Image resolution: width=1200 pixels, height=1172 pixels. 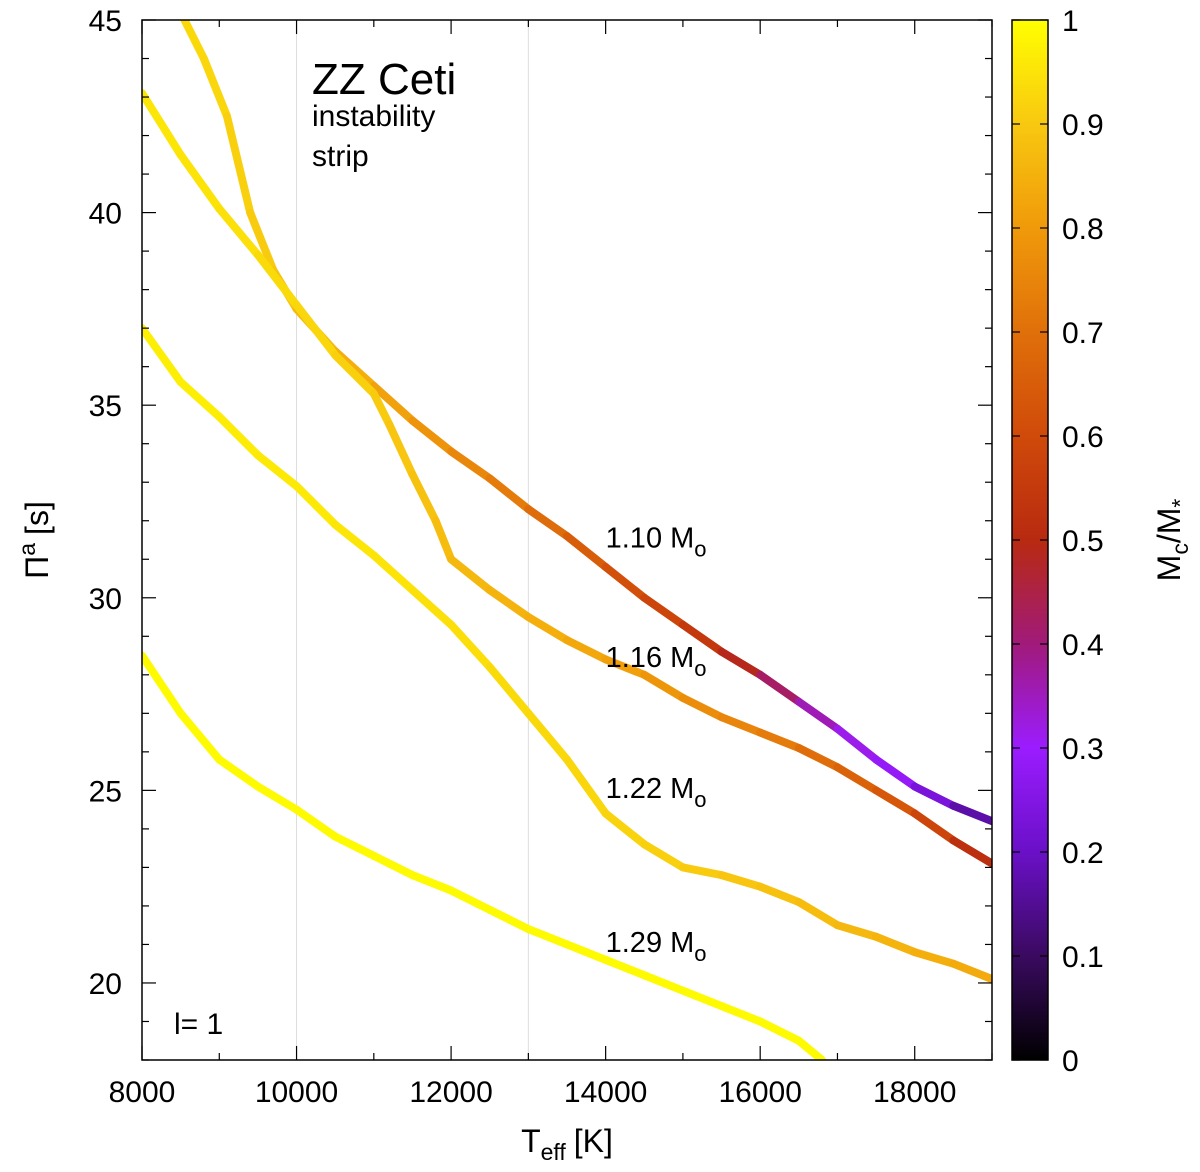 I want to click on y-tick-label-35: 35, so click(x=105, y=406).